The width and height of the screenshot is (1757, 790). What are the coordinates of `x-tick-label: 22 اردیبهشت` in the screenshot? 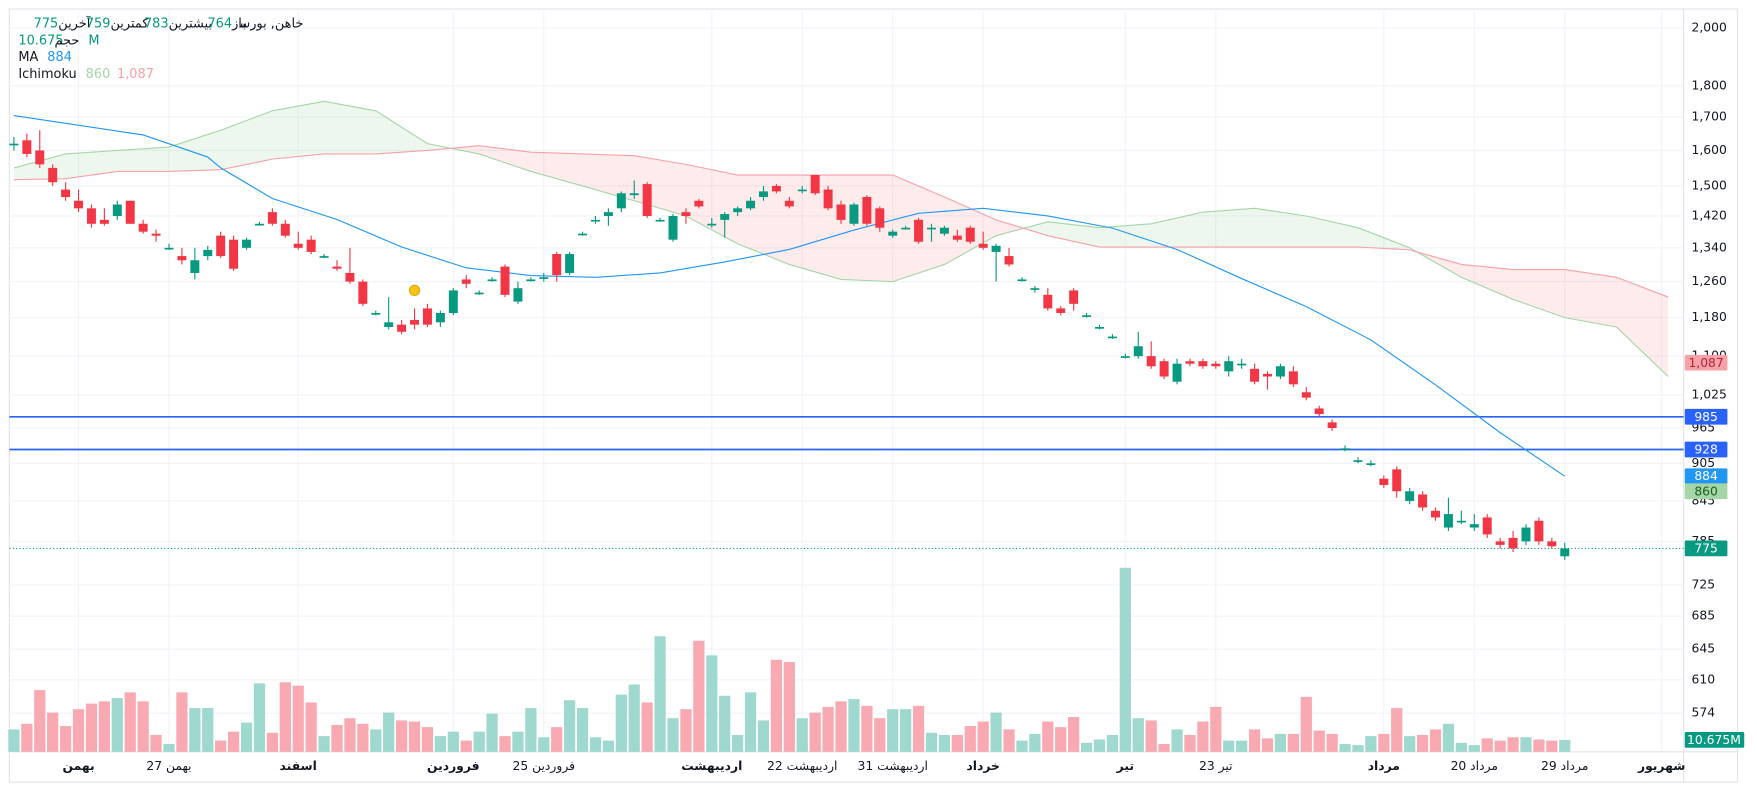 It's located at (802, 766).